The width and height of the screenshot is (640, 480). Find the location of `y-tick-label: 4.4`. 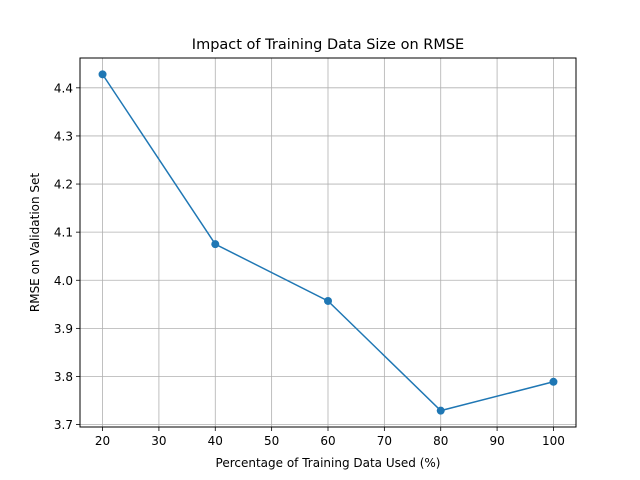

y-tick-label: 4.4 is located at coordinates (63, 88).